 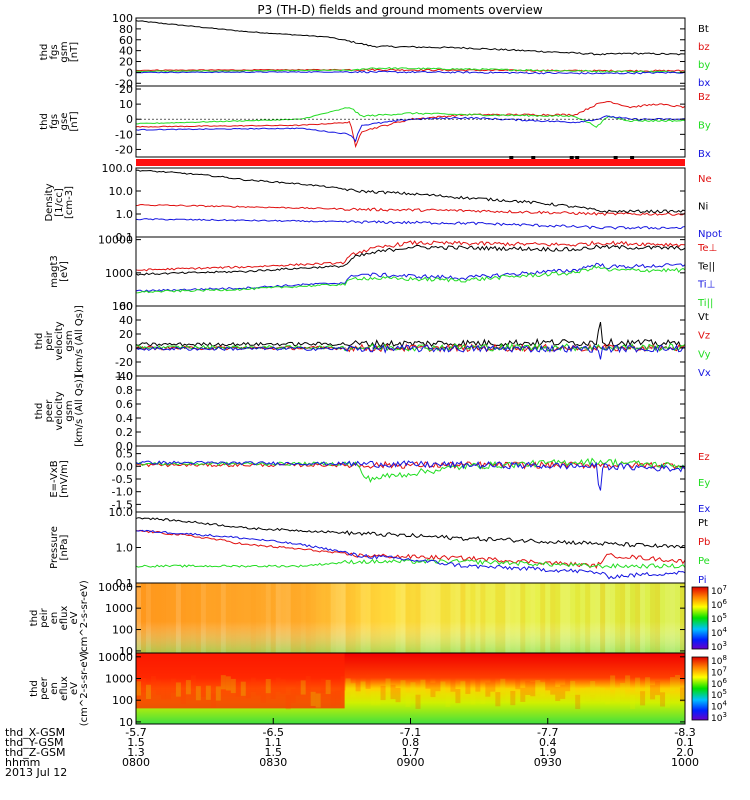 What do you see at coordinates (125, 432) in the screenshot?
I see `y-tick-label: 0.2` at bounding box center [125, 432].